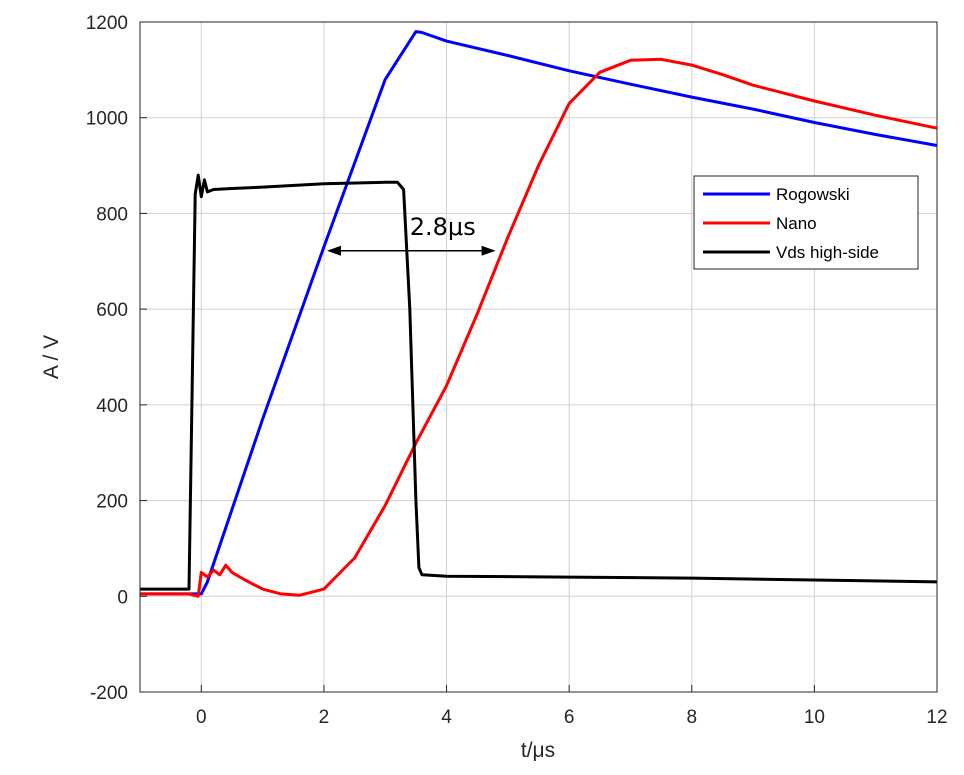 Image resolution: width=964 pixels, height=775 pixels. Describe the element at coordinates (691, 717) in the screenshot. I see `x-tick-label: 8` at that location.